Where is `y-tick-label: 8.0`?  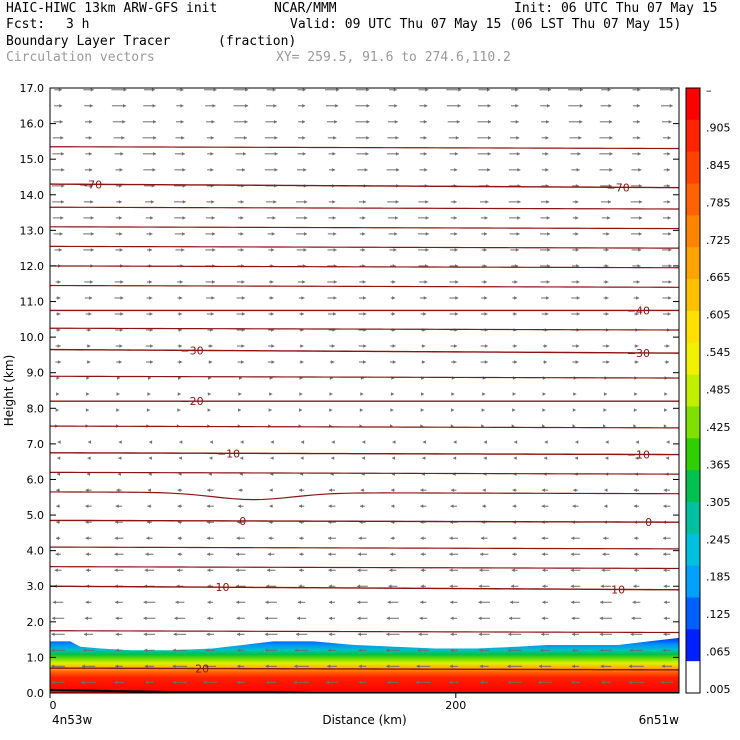
y-tick-label: 8.0 is located at coordinates (36, 408).